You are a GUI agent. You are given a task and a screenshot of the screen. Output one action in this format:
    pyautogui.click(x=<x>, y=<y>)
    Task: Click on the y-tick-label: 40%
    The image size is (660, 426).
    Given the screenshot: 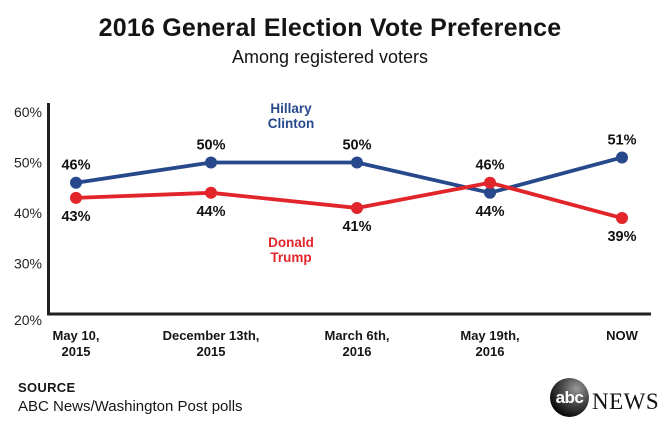 What is the action you would take?
    pyautogui.click(x=28, y=213)
    